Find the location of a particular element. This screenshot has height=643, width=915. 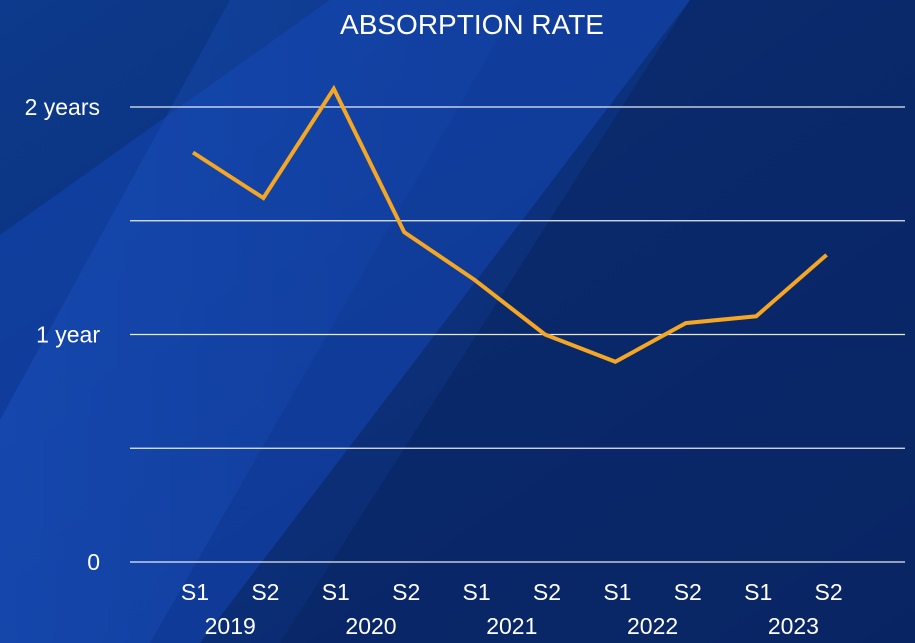

y-tick-label-0: 0 is located at coordinates (93, 562).